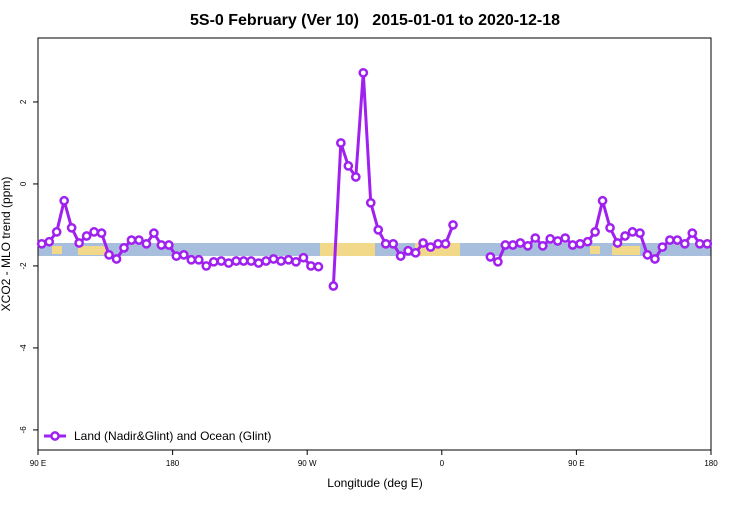  I want to click on x-tick-label: 90 W, so click(307, 463).